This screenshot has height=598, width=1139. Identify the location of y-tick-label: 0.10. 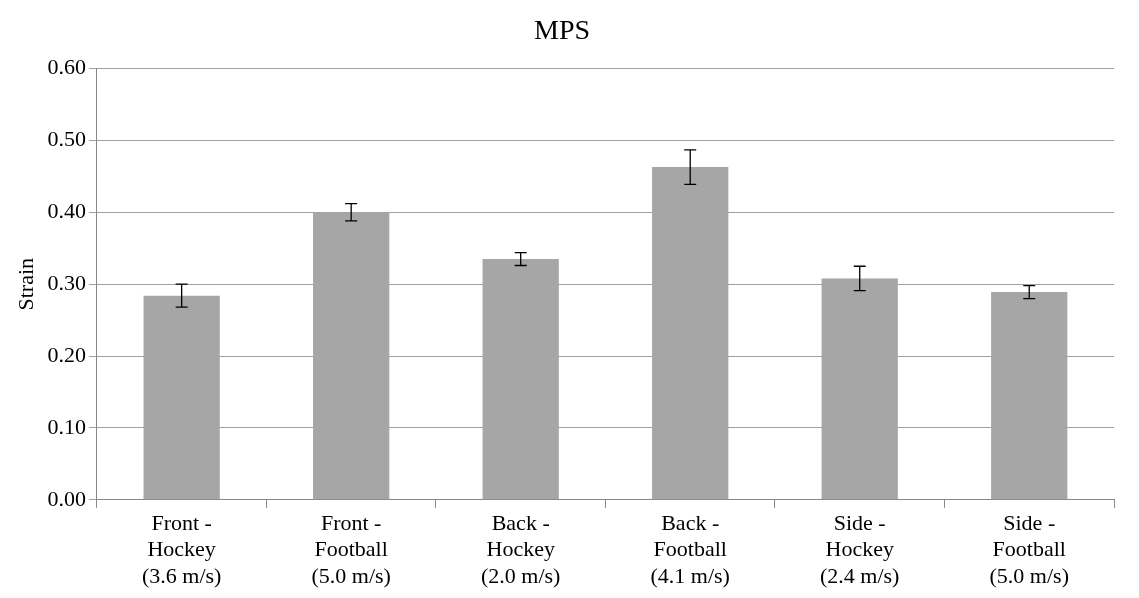
(66, 426).